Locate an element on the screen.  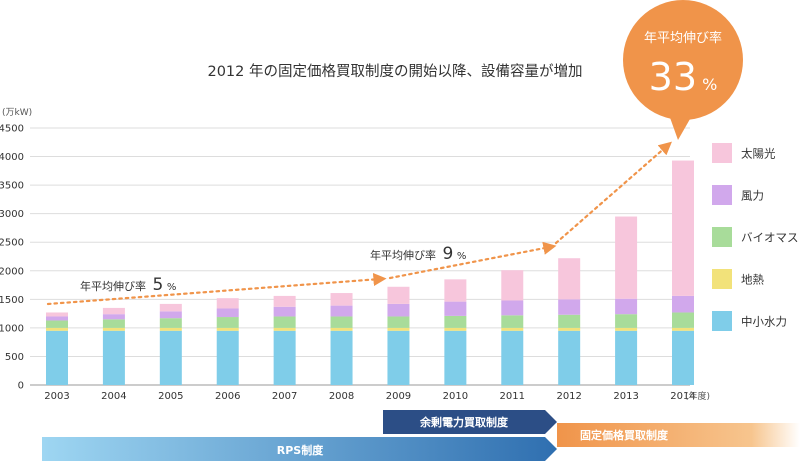
y-tick-label: 4000 is located at coordinates (12, 157).